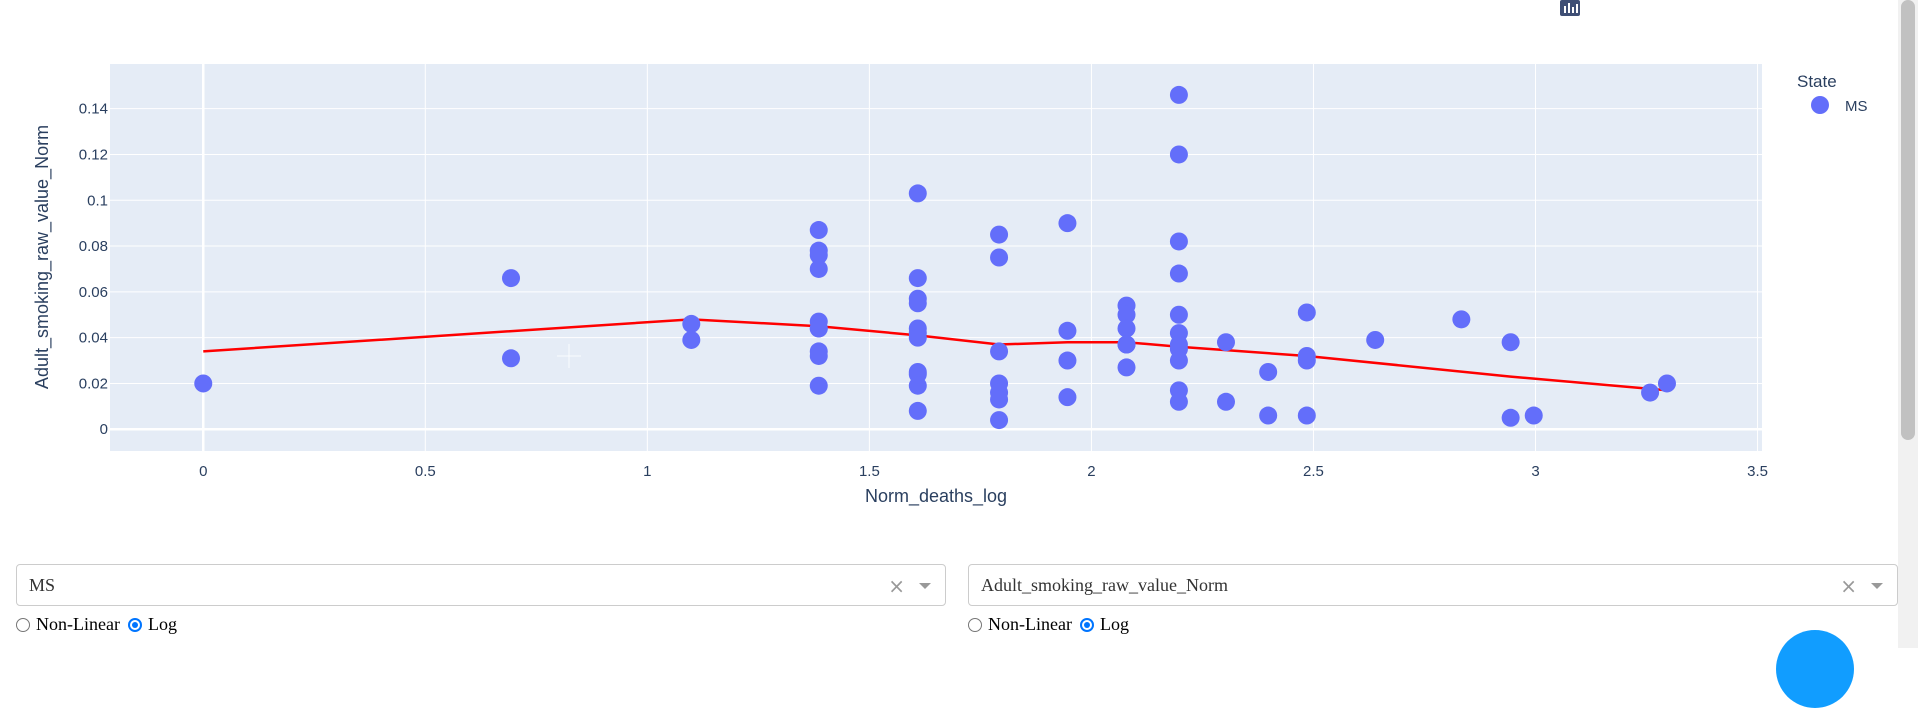  Describe the element at coordinates (481, 624) in the screenshot. I see `scale-radio-group-left: Non-Linear Log` at that location.